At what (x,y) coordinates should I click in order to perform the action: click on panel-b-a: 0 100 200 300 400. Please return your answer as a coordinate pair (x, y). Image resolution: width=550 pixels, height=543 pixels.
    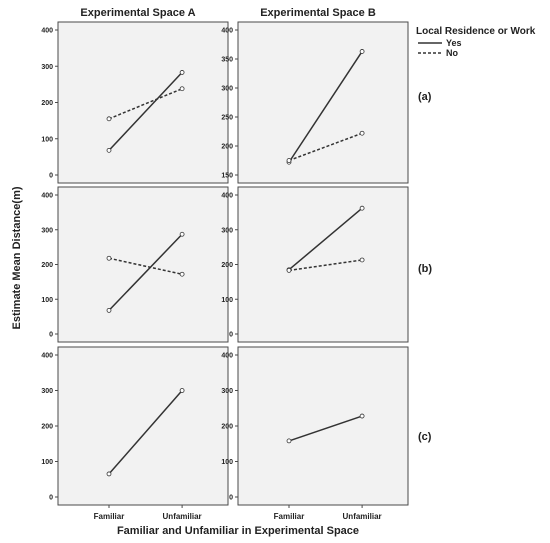
    Looking at the image, I should click on (135, 264).